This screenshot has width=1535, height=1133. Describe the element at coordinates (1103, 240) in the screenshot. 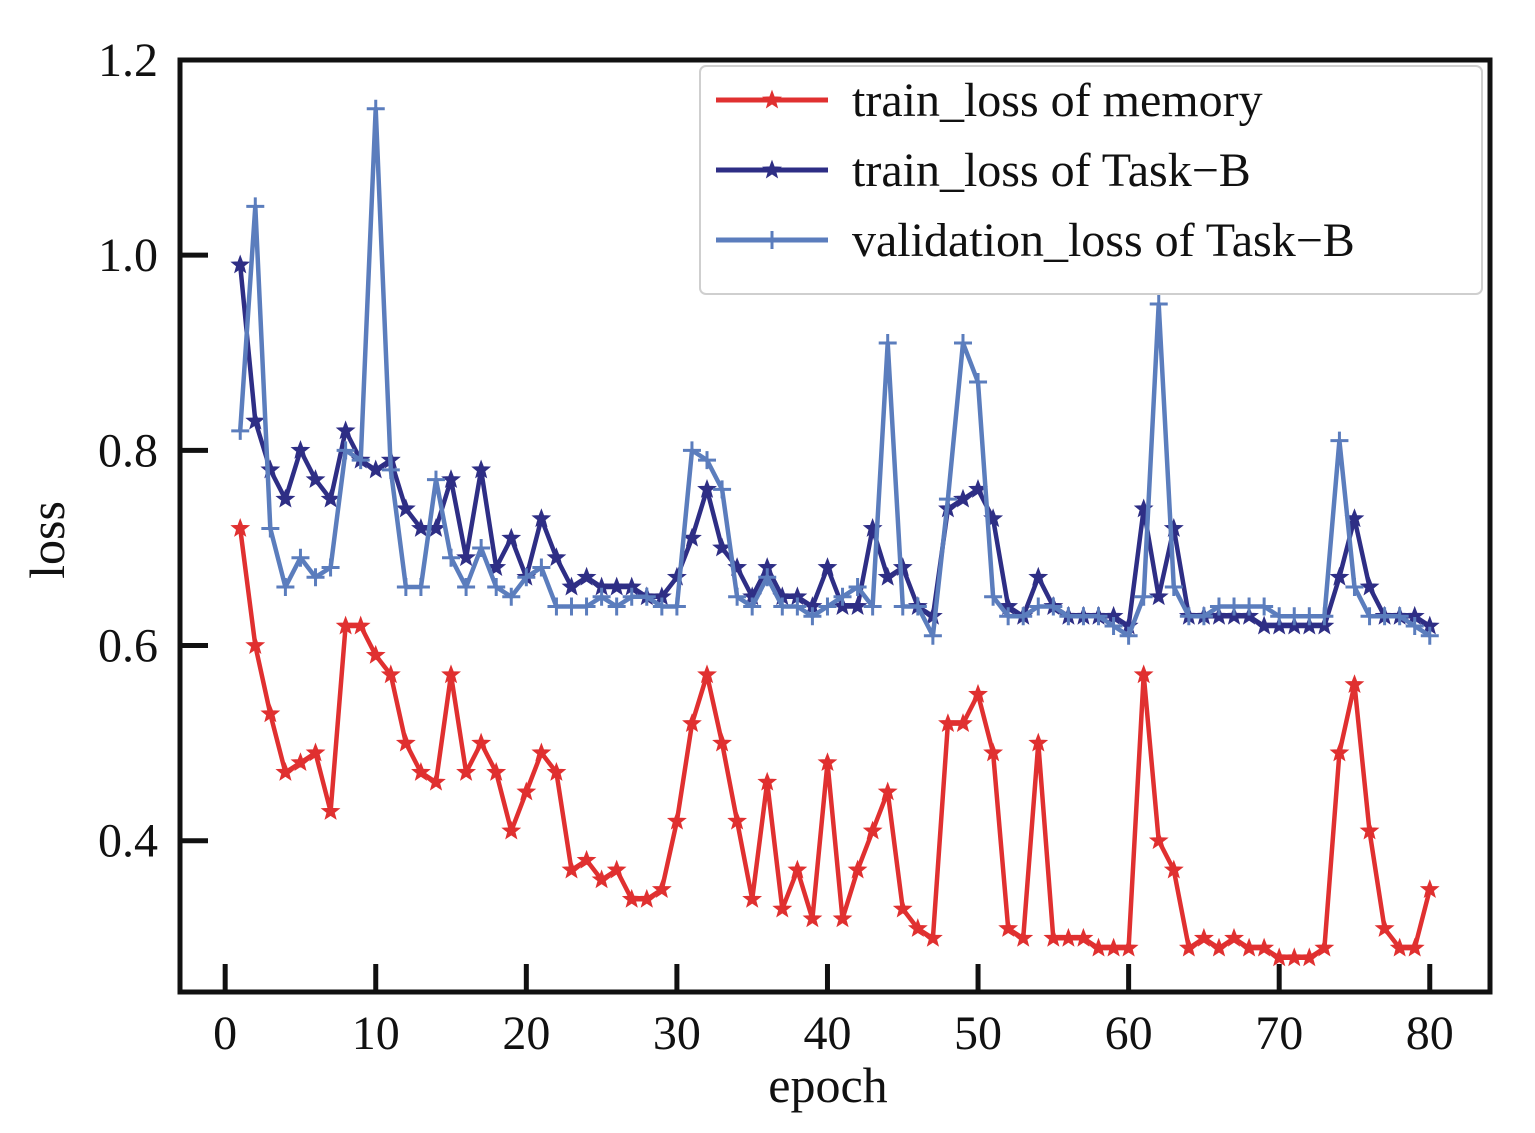

I see `legend-label: validation_loss of Task−B` at that location.